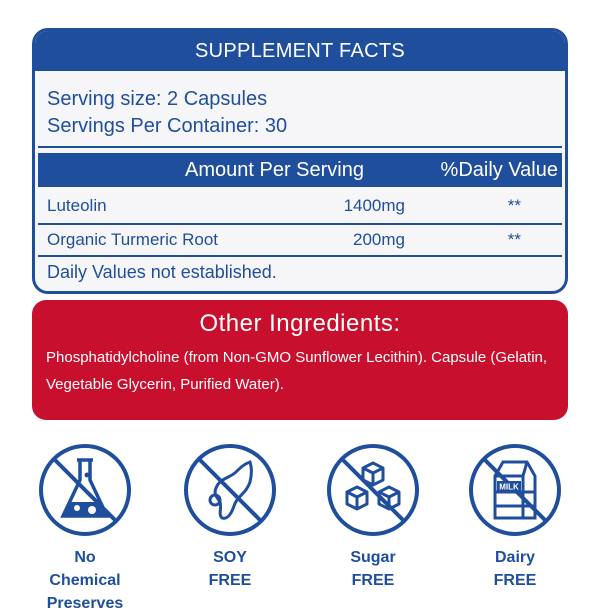 This screenshot has width=600, height=615. I want to click on no-dairy-milk-icon: MILK, so click(515, 490).